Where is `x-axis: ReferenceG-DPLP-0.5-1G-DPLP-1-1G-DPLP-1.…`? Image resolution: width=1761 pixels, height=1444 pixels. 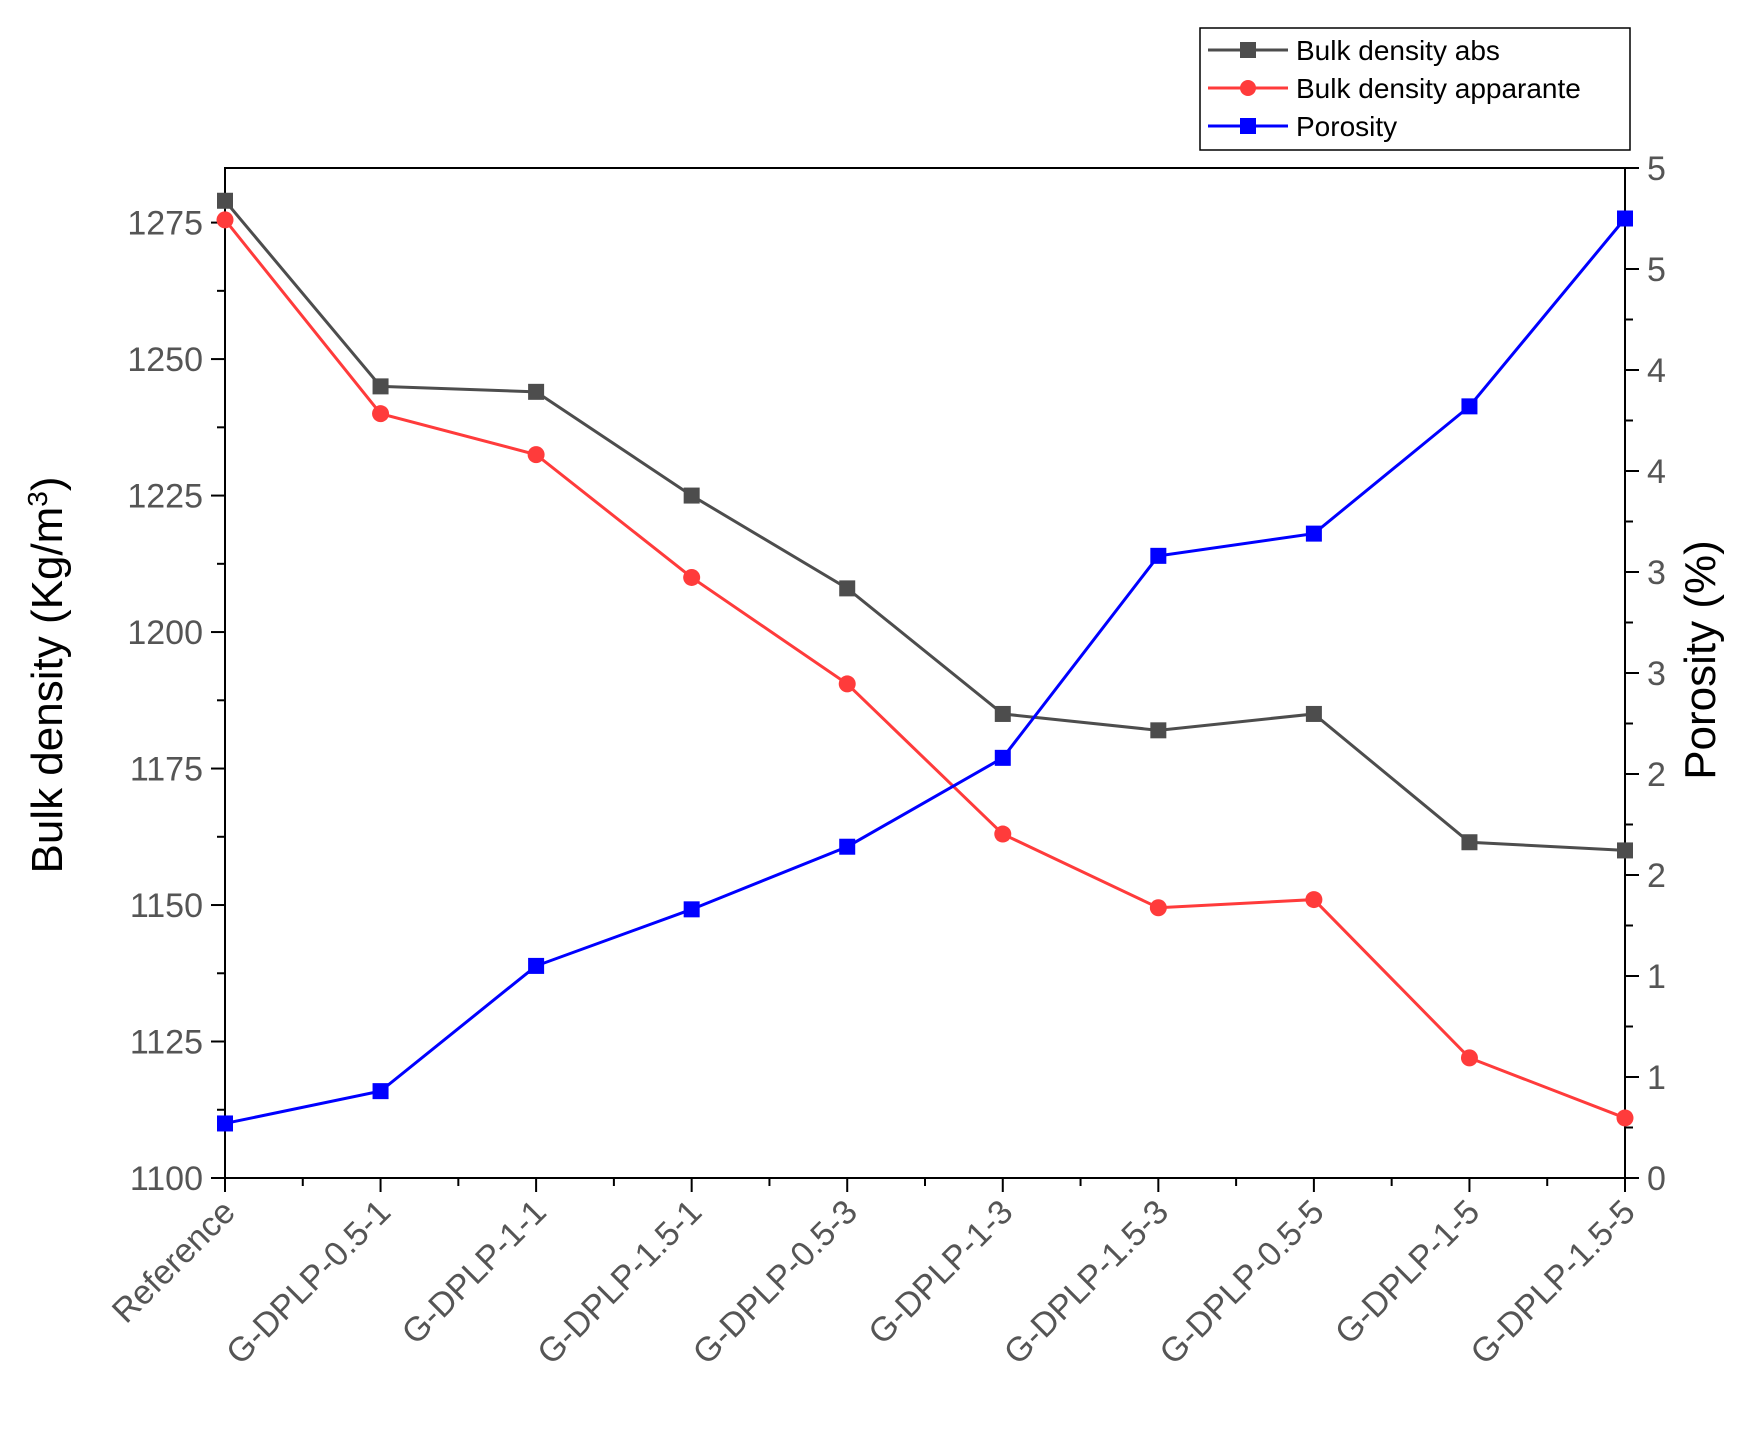
x-axis: ReferenceG-DPLP-0.5-1G-DPLP-1-1G-DPLP-1.… is located at coordinates (874, 1275).